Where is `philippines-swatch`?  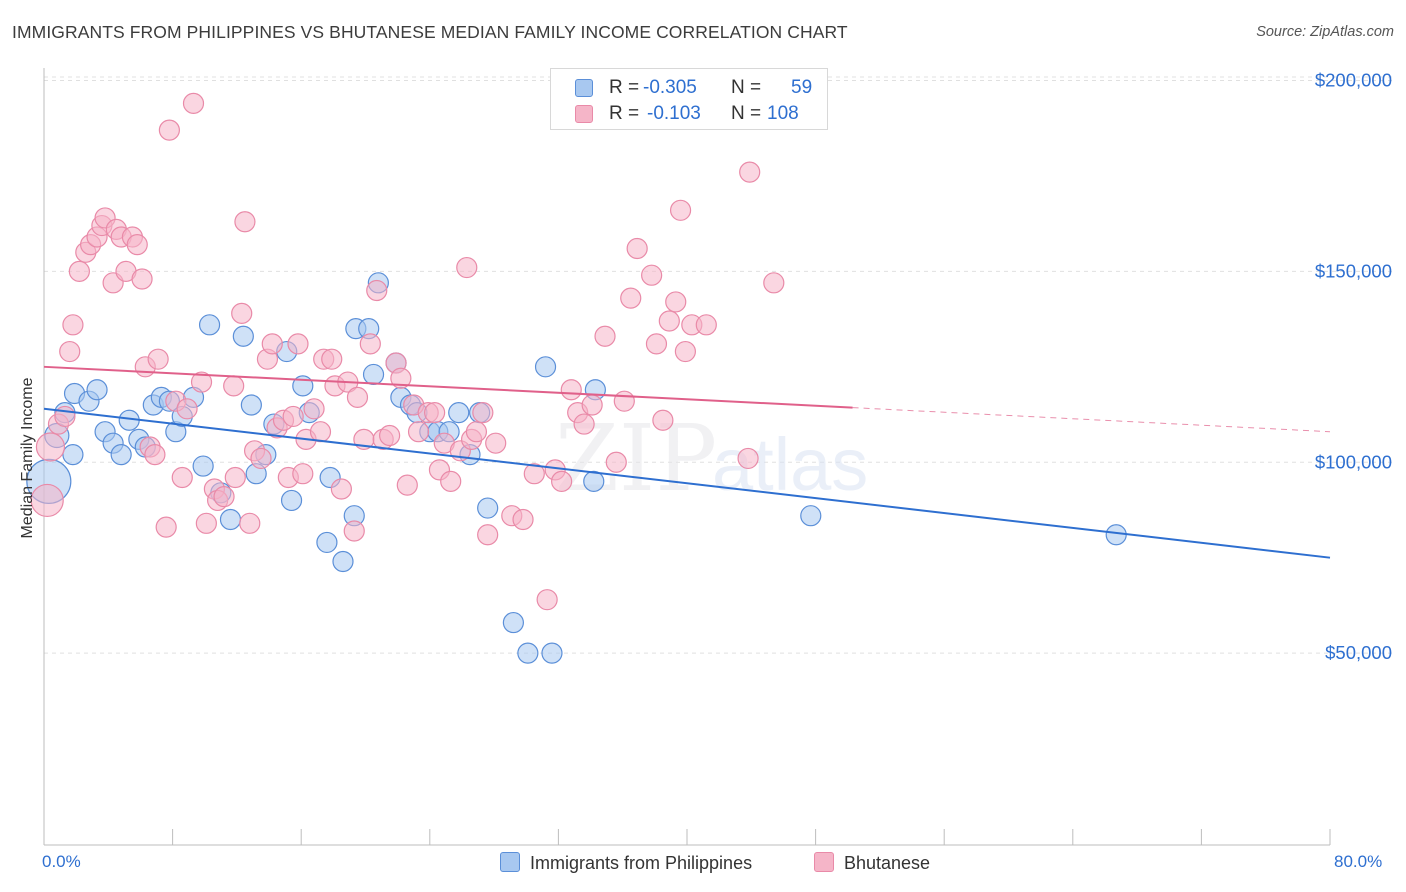 philippines-swatch is located at coordinates (584, 88).